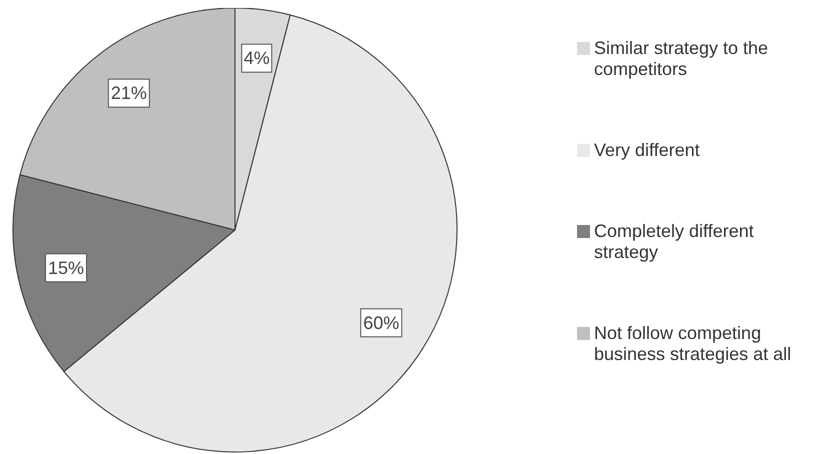 The image size is (825, 454). What do you see at coordinates (381, 322) in the screenshot?
I see `data-label: 60%` at bounding box center [381, 322].